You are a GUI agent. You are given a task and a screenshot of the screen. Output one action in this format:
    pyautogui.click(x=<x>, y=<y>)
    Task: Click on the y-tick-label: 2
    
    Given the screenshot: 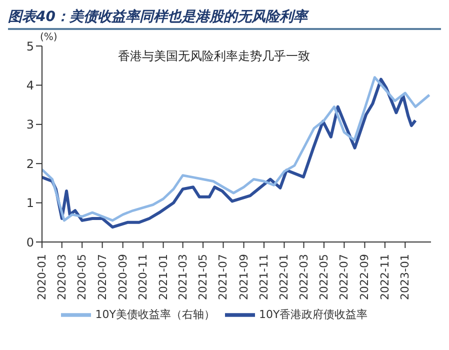 What is the action you would take?
    pyautogui.click(x=30, y=163)
    